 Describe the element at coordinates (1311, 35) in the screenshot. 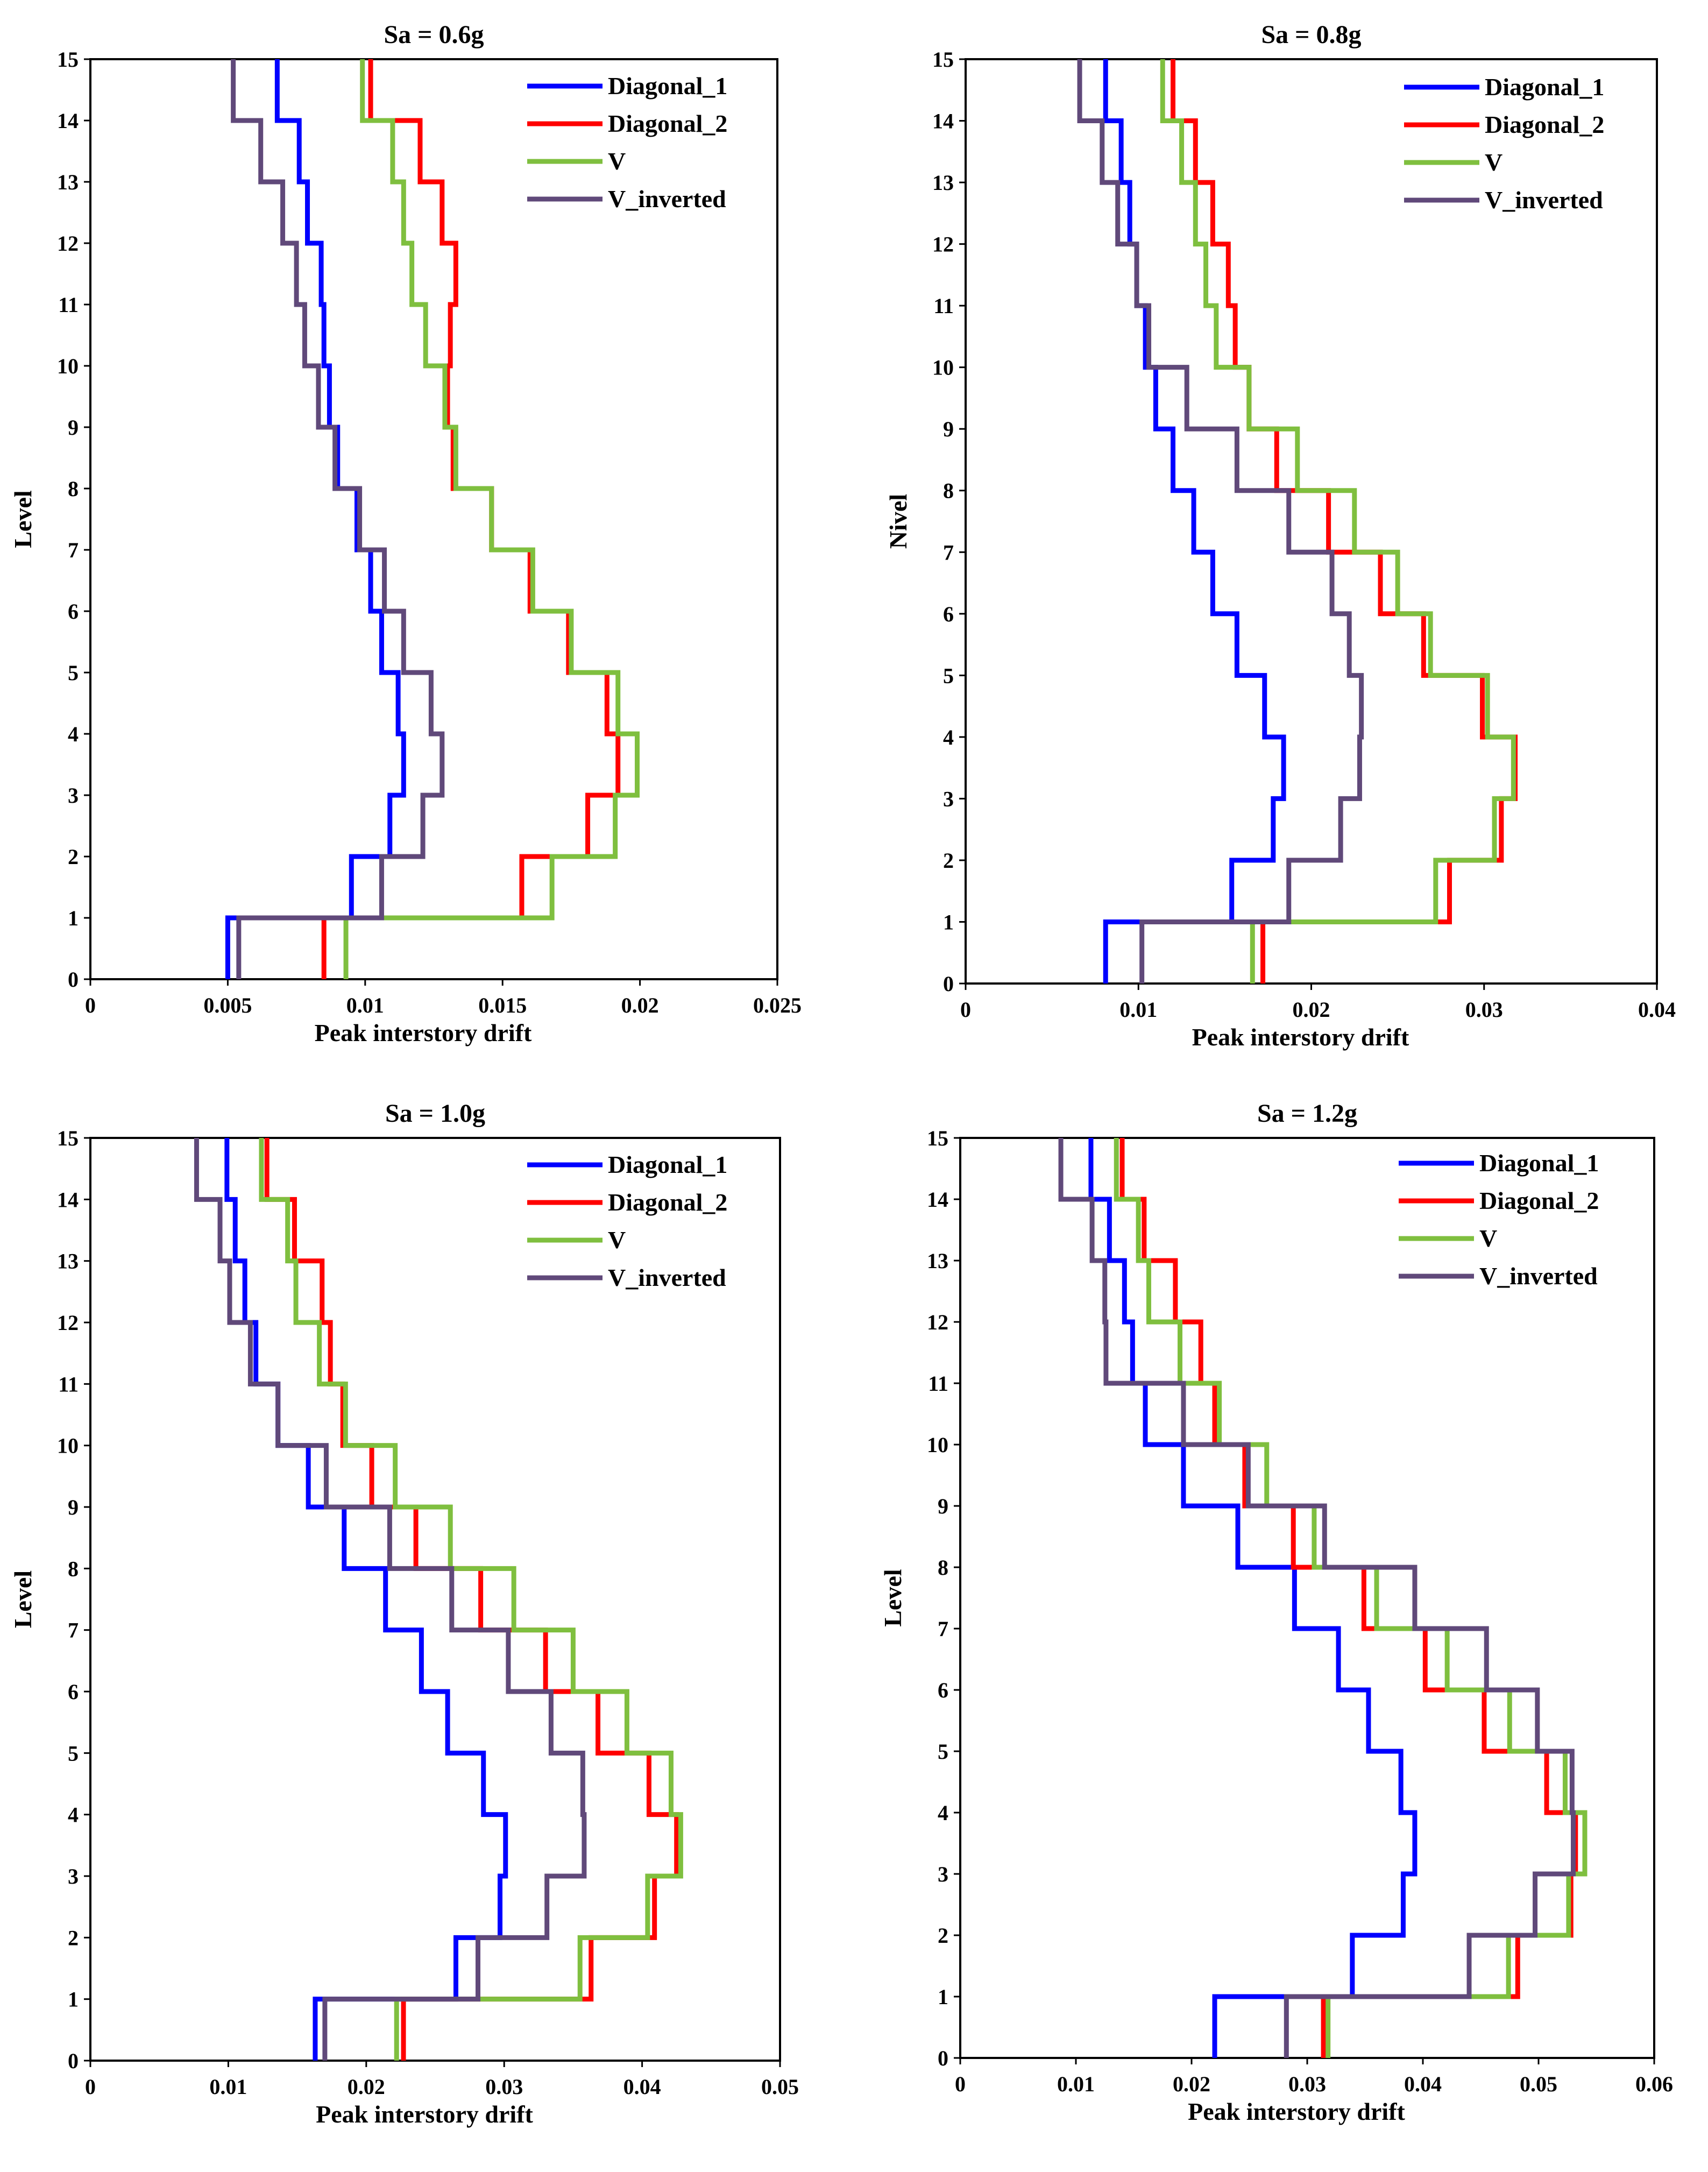

I see `chart-title: Sa = 0.8g` at that location.